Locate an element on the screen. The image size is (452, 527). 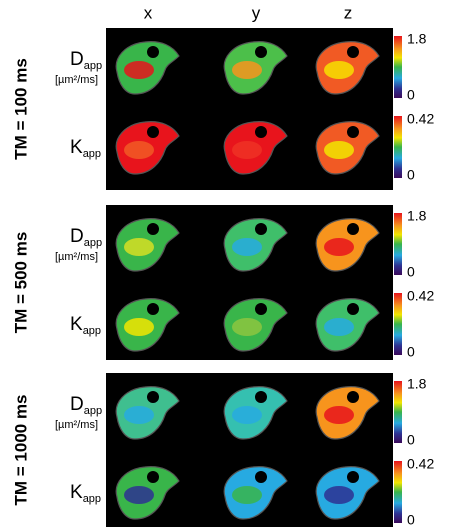
group-label: TM = 100 ms is located at coordinates (20, 109).